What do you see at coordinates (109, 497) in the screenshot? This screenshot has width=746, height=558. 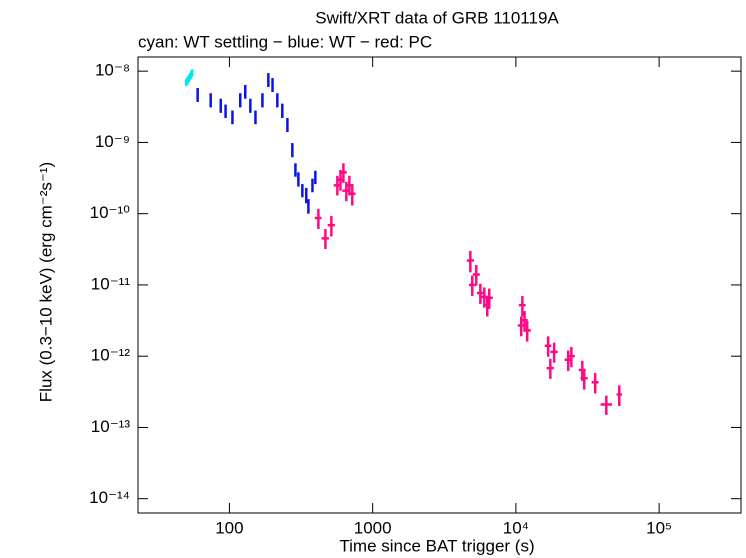 I see `y-tick-label: 10⁻¹⁴` at bounding box center [109, 497].